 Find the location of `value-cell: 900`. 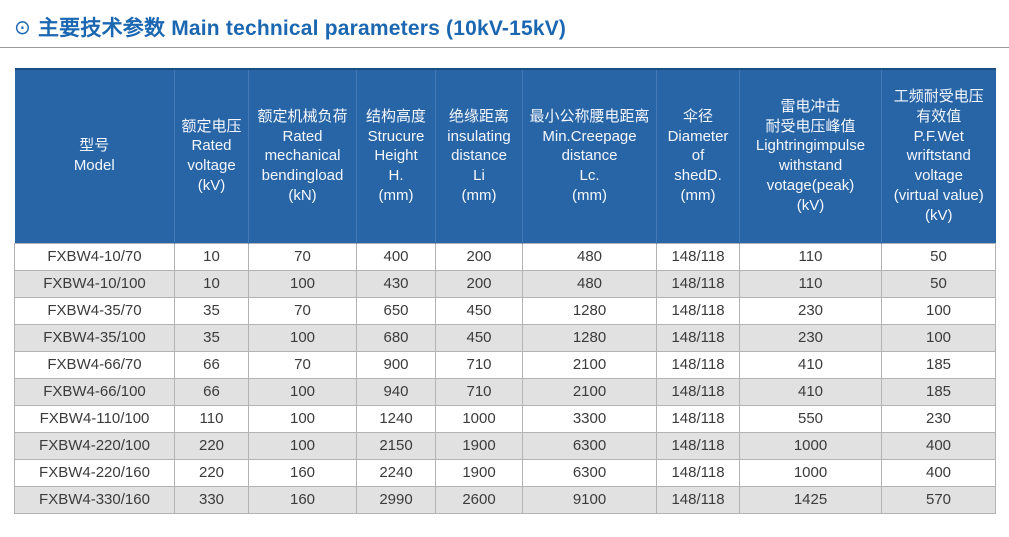

value-cell: 900 is located at coordinates (396, 364).